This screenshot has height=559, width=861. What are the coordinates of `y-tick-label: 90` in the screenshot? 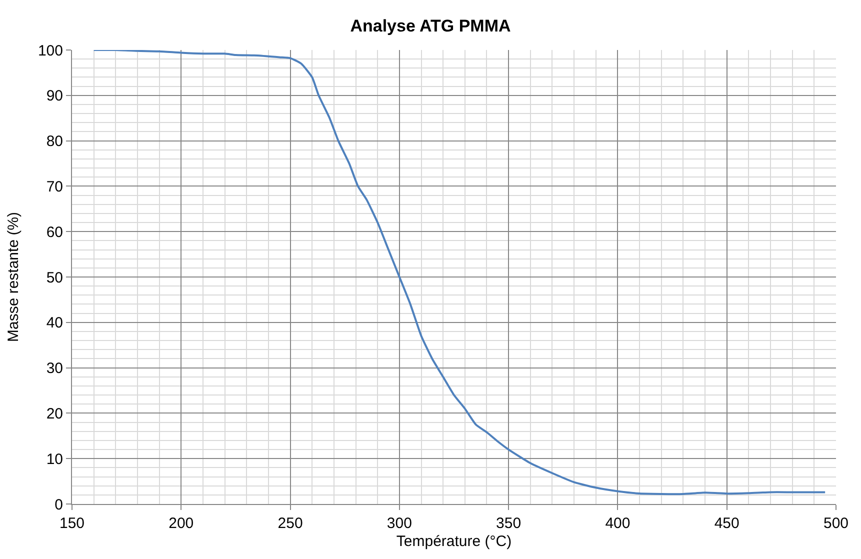 It's located at (54, 96).